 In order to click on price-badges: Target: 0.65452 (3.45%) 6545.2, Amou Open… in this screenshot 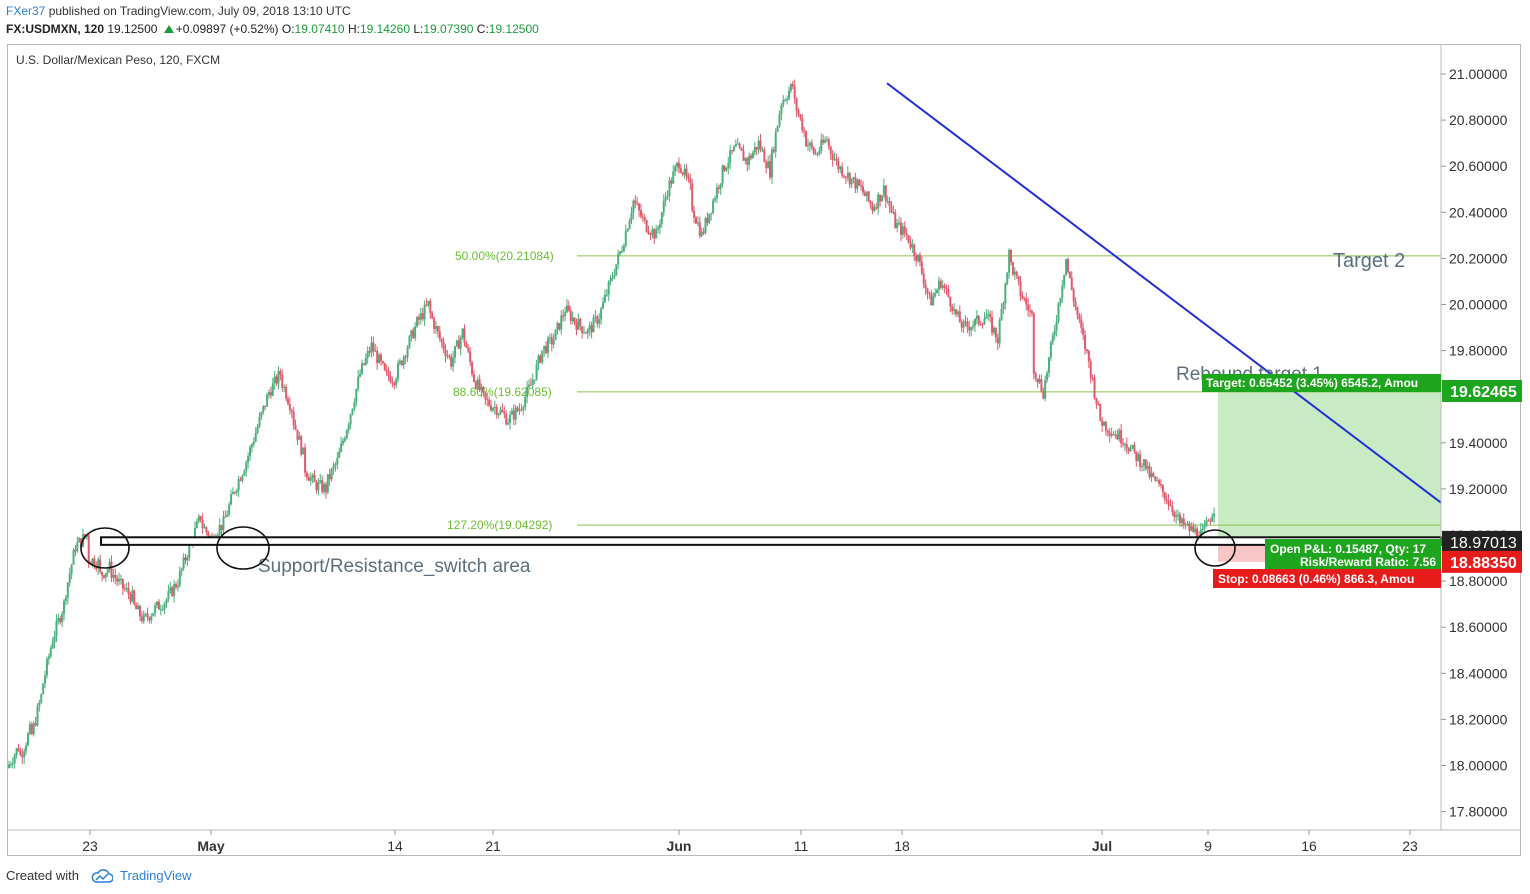, I will do `click(1362, 481)`.